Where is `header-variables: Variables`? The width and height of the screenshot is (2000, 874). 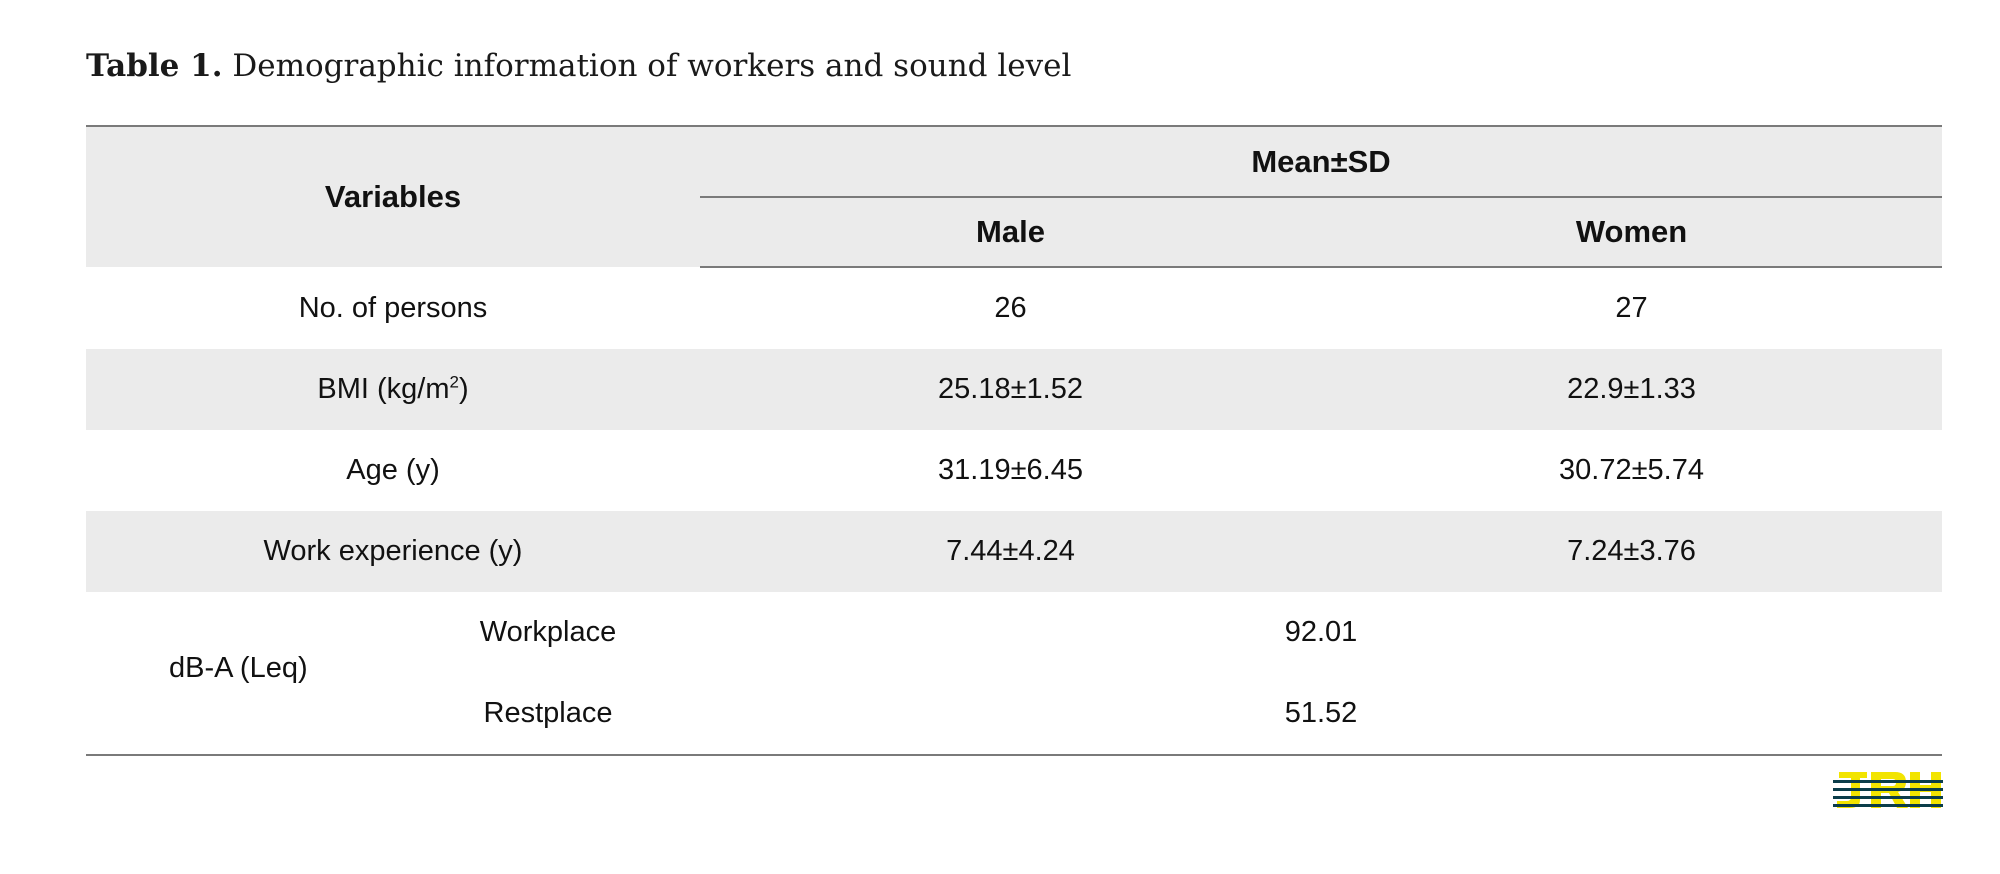
header-variables: Variables is located at coordinates (393, 196).